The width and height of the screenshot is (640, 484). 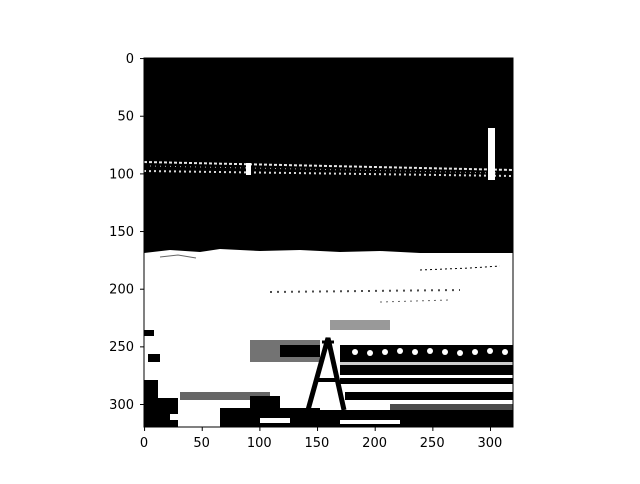 What do you see at coordinates (121, 290) in the screenshot?
I see `y-tick-label: 200` at bounding box center [121, 290].